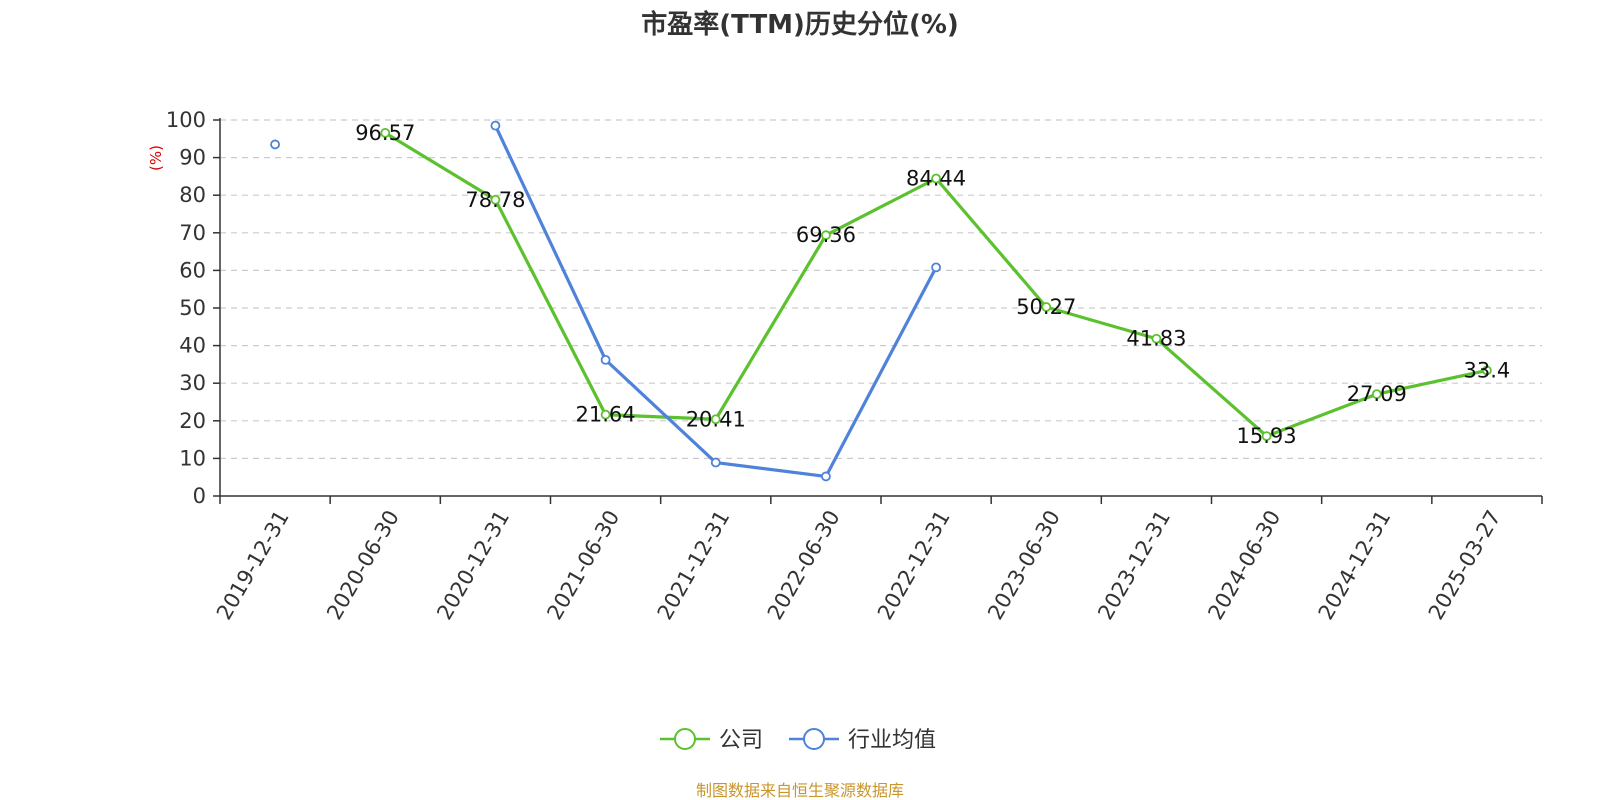  What do you see at coordinates (1244, 565) in the screenshot?
I see `x-tick-label: 2024-06-30` at bounding box center [1244, 565].